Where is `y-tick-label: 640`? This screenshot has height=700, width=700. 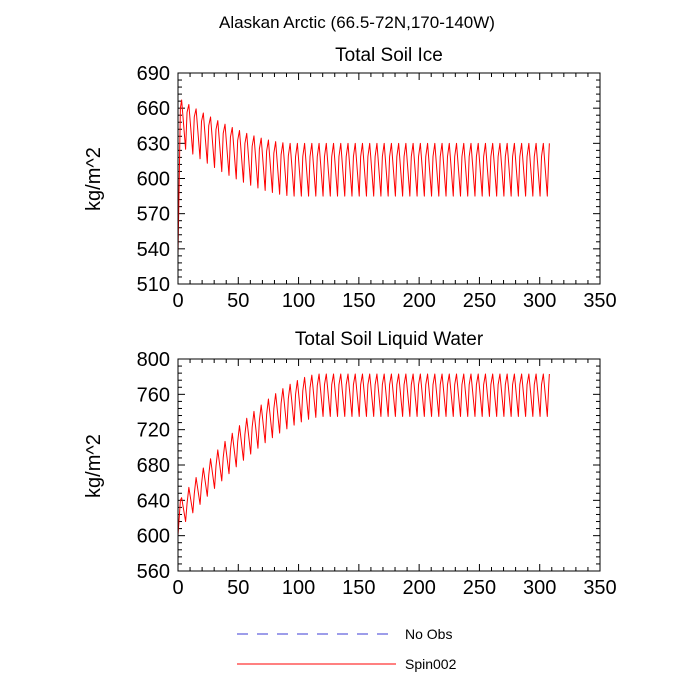 y-tick-label: 640 is located at coordinates (153, 501).